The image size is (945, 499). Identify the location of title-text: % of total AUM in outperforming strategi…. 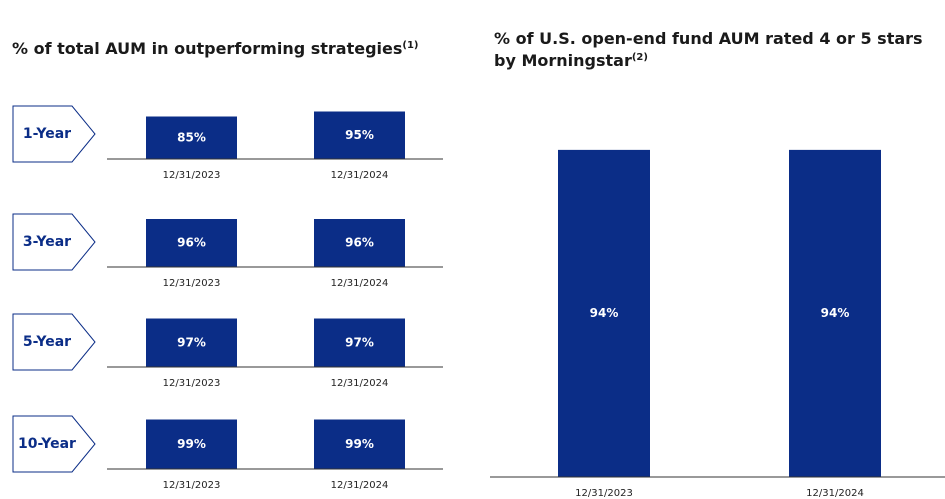
(207, 48).